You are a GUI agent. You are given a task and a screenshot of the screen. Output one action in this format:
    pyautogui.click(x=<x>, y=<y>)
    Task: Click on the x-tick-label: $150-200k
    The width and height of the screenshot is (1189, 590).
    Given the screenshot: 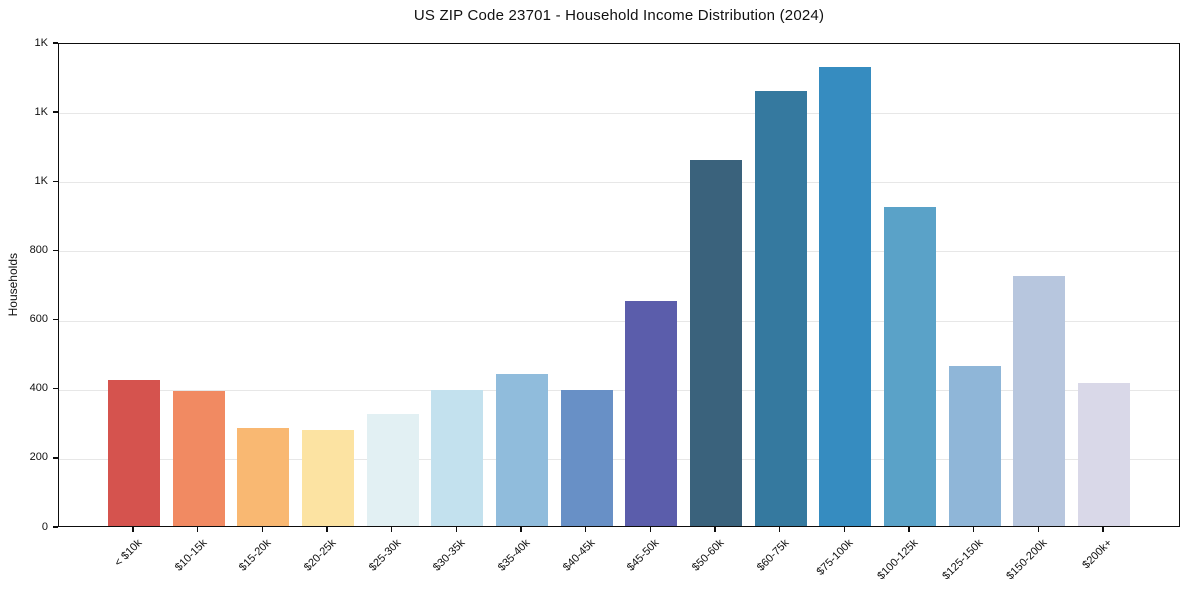 What is the action you would take?
    pyautogui.click(x=1027, y=560)
    